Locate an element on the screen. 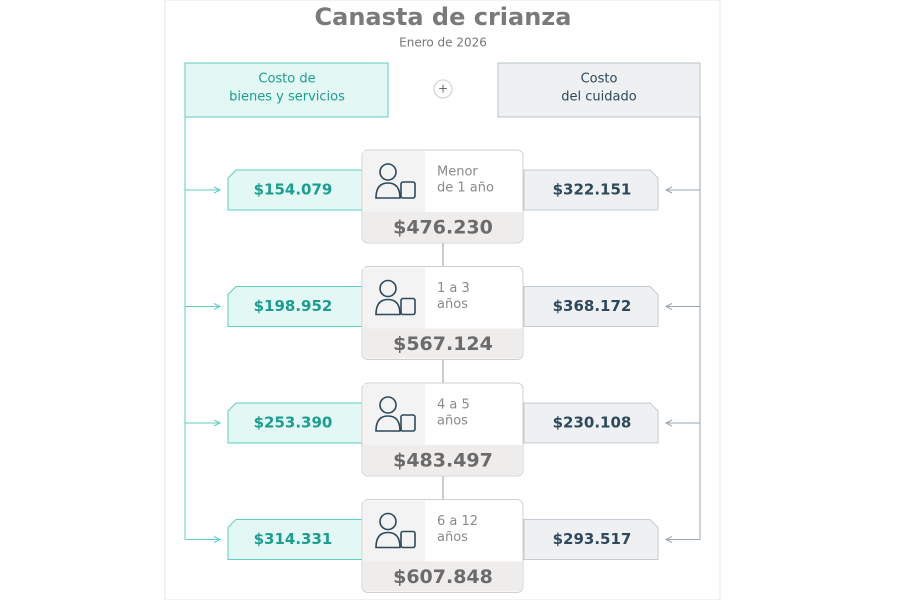 The width and height of the screenshot is (900, 604). care-value: $368.172 is located at coordinates (592, 306).